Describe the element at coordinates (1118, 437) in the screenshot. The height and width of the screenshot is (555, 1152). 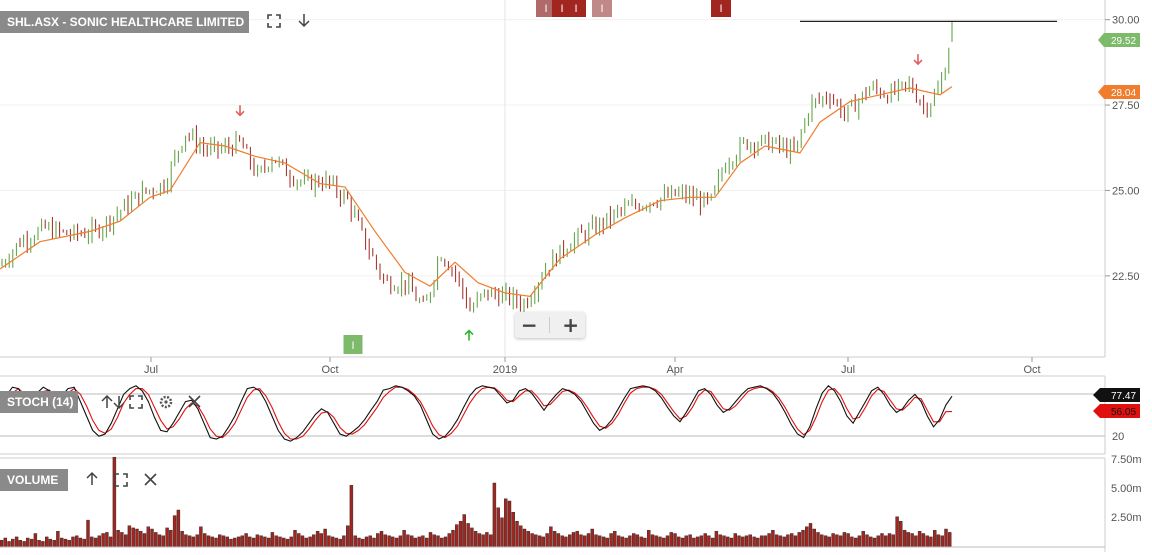
I see `stoch-tick-20: 20` at that location.